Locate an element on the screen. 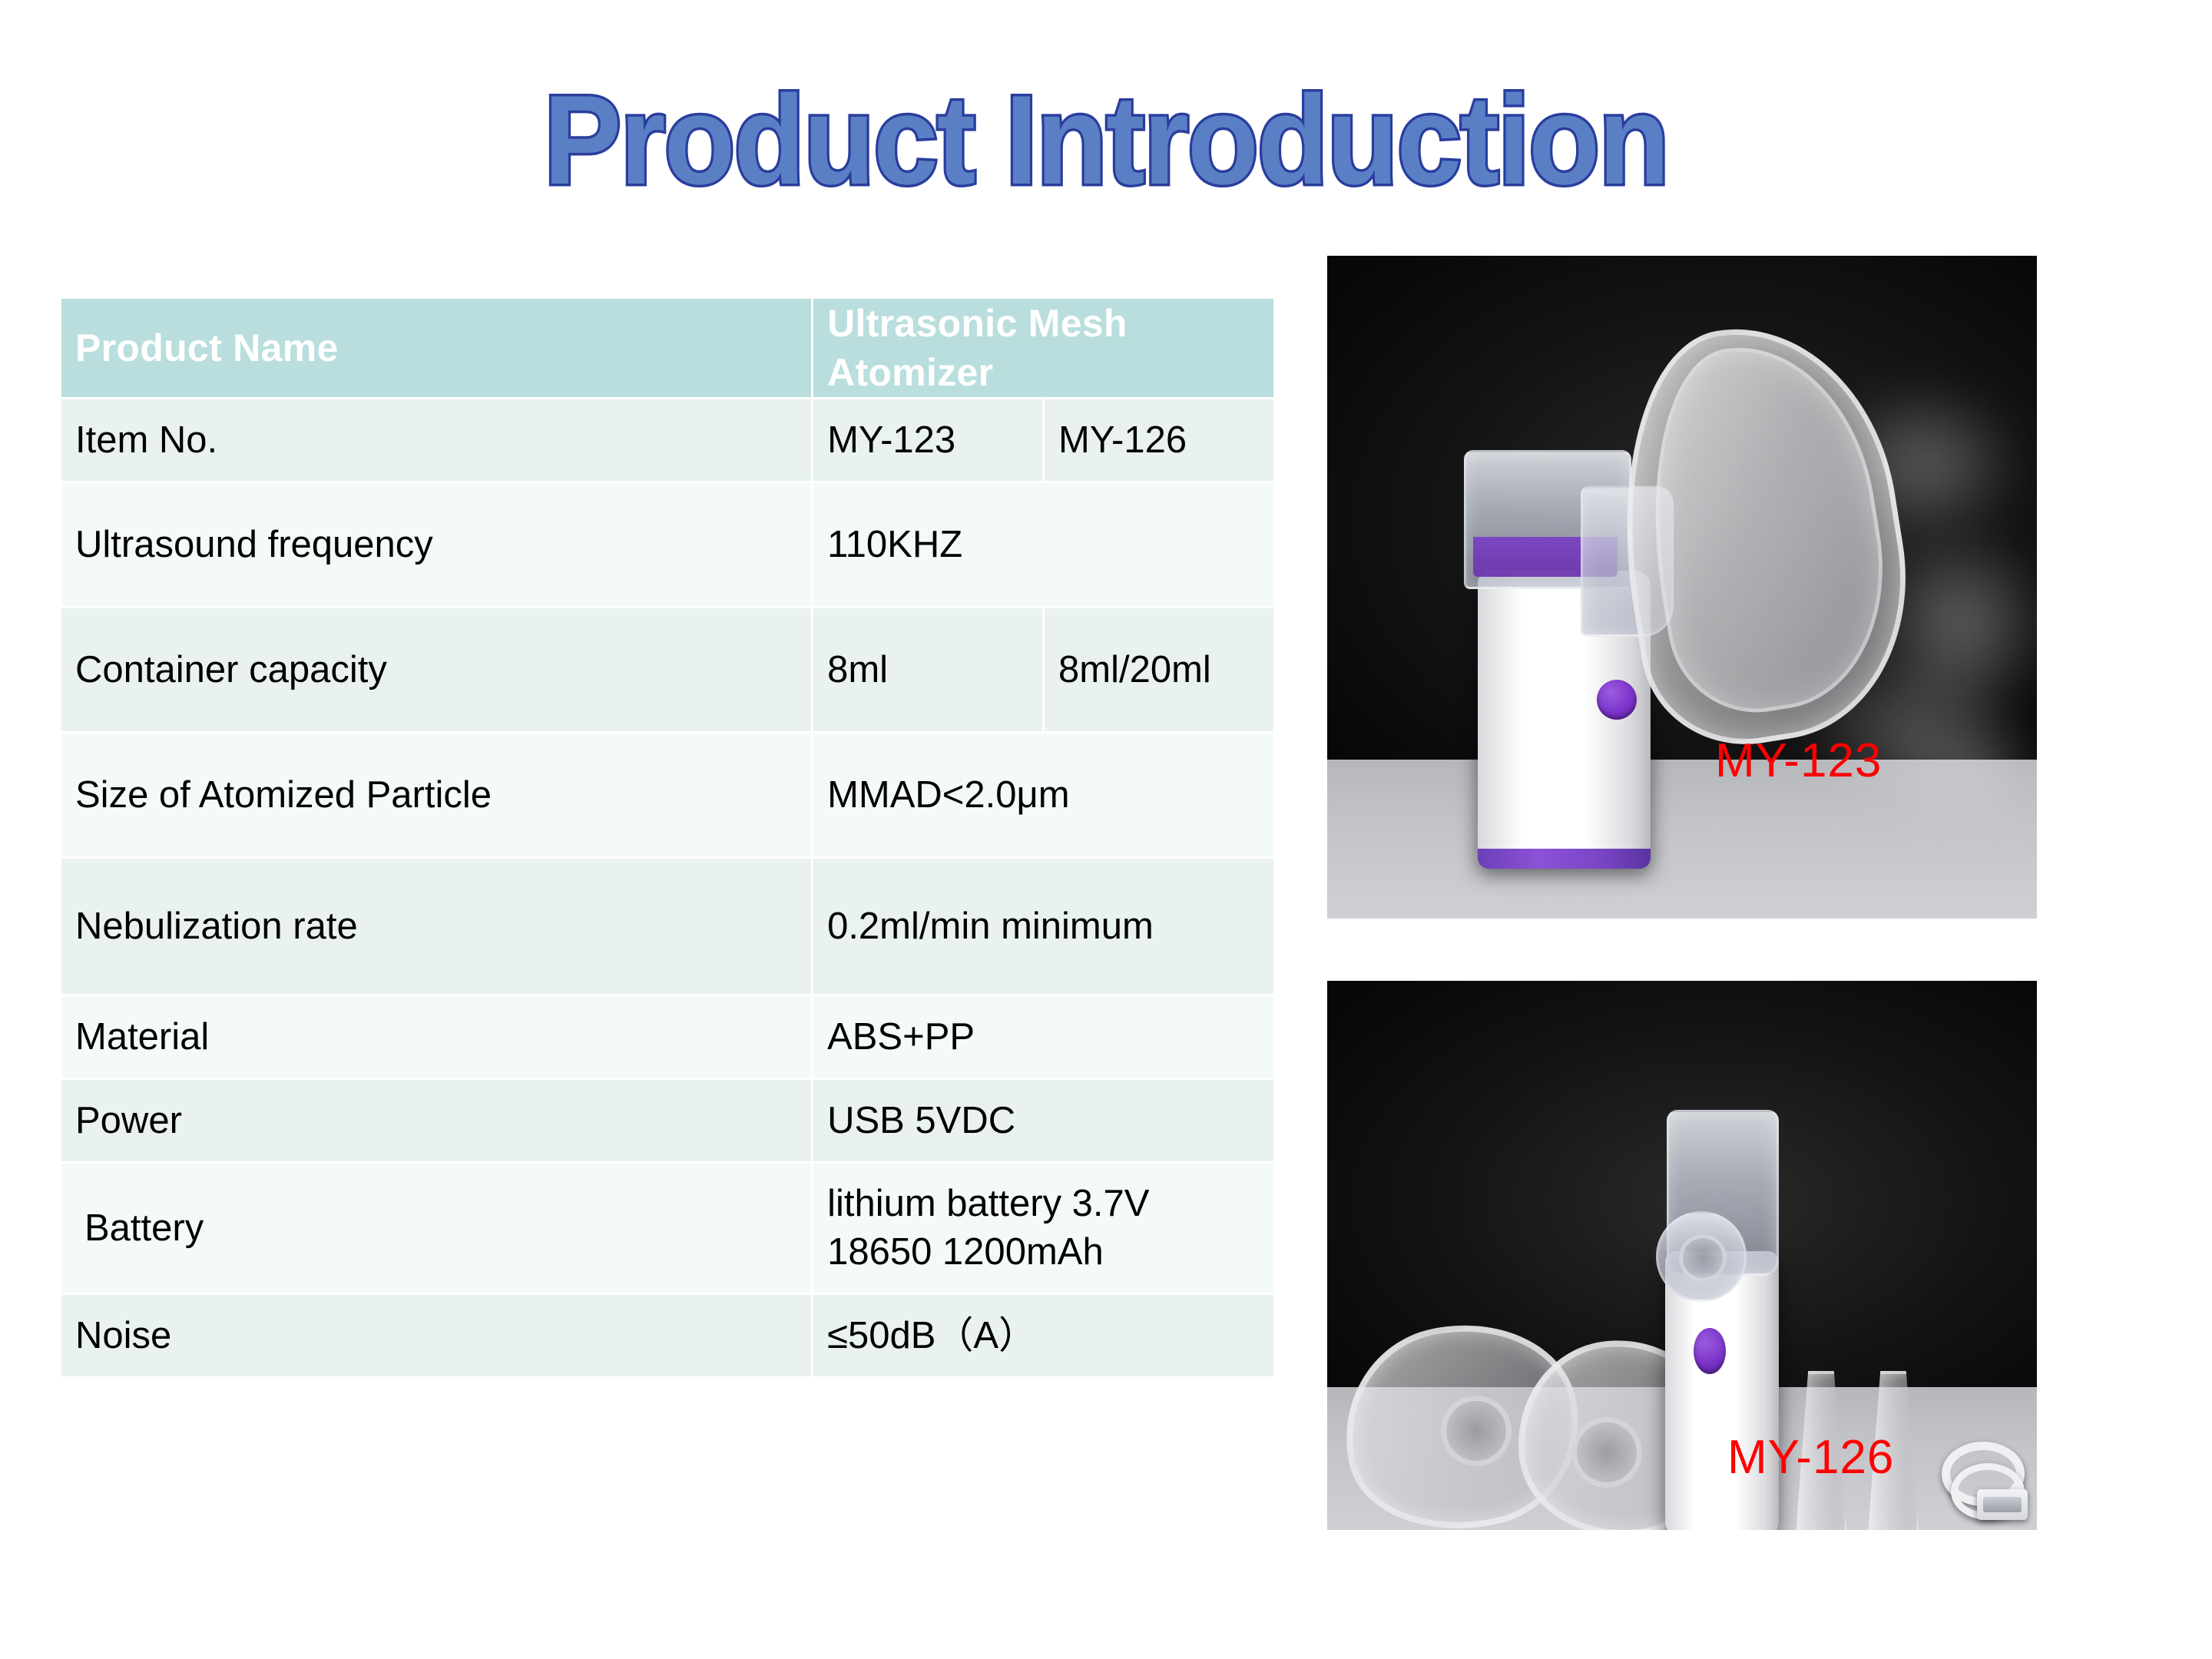 The width and height of the screenshot is (2212, 1659). table-row: Material ABS+PP is located at coordinates (667, 1037).